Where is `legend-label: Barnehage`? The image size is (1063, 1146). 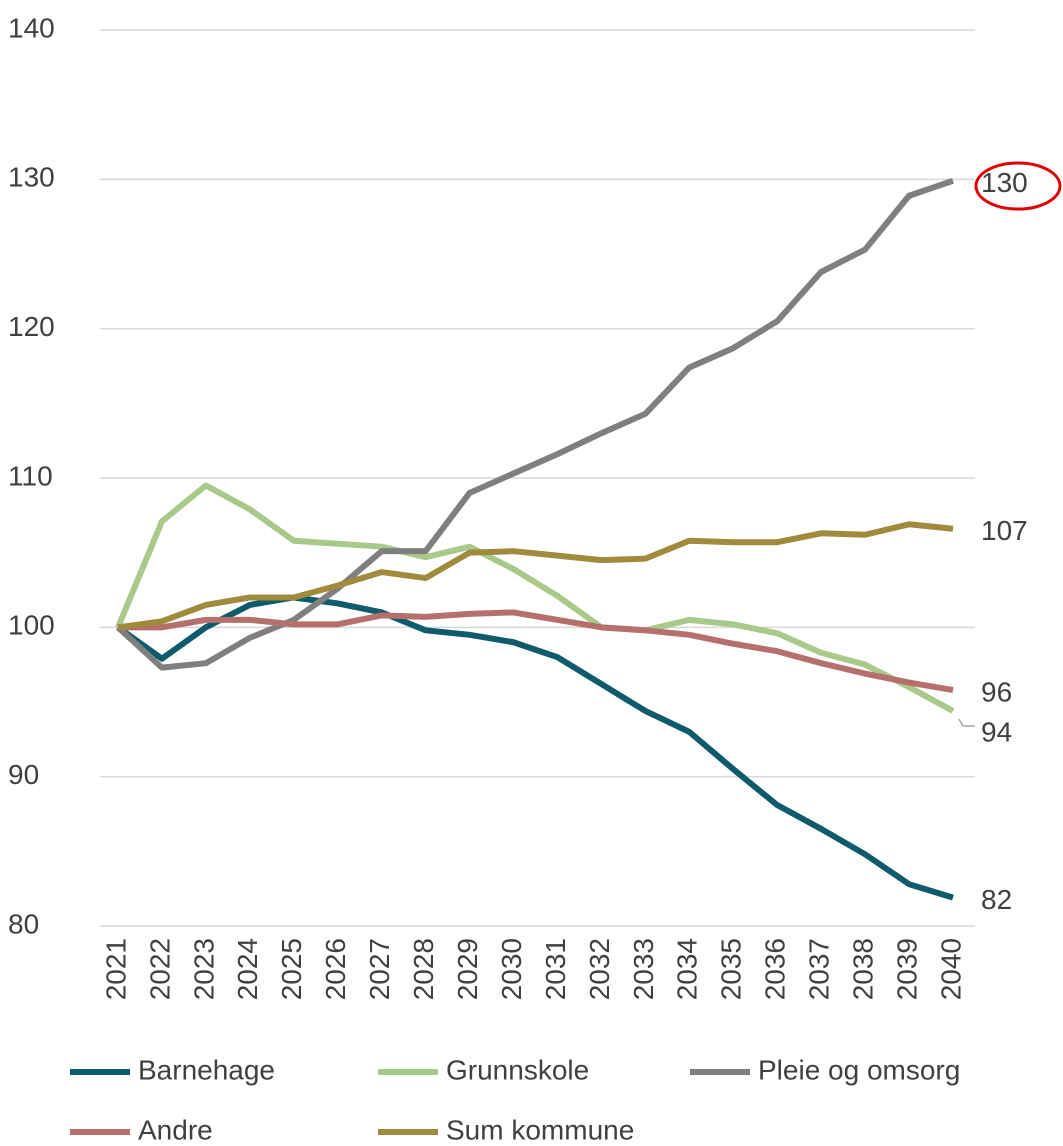 legend-label: Barnehage is located at coordinates (206, 1069).